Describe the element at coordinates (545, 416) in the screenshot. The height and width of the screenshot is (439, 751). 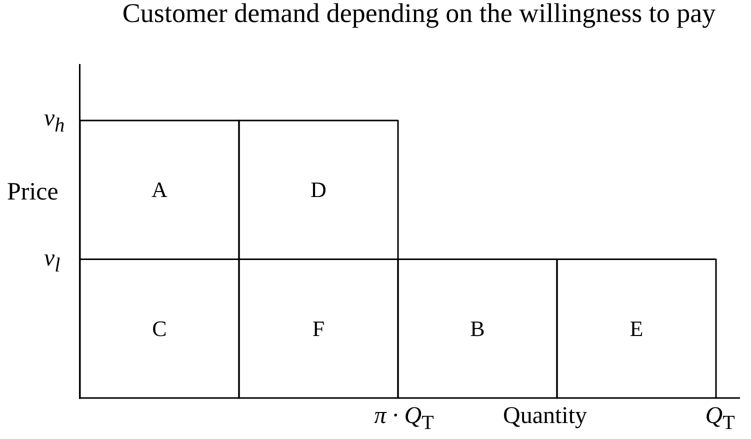
I see `x-axis-title: Quantity` at that location.